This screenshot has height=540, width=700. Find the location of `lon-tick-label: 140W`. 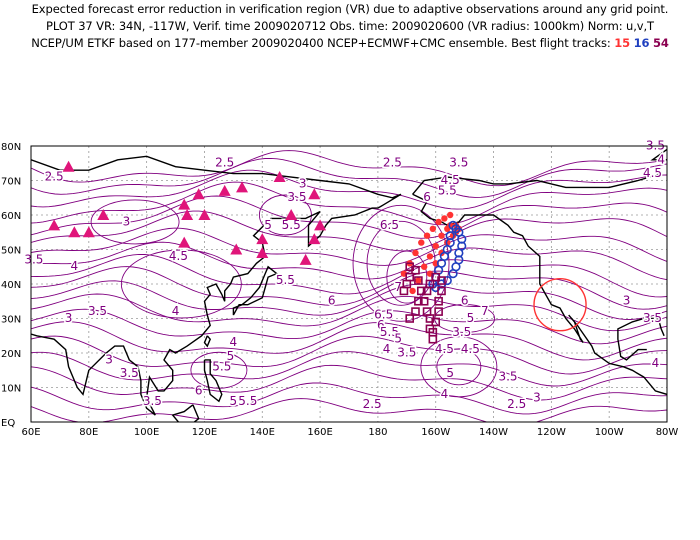

lon-tick-label: 140W is located at coordinates (493, 432).